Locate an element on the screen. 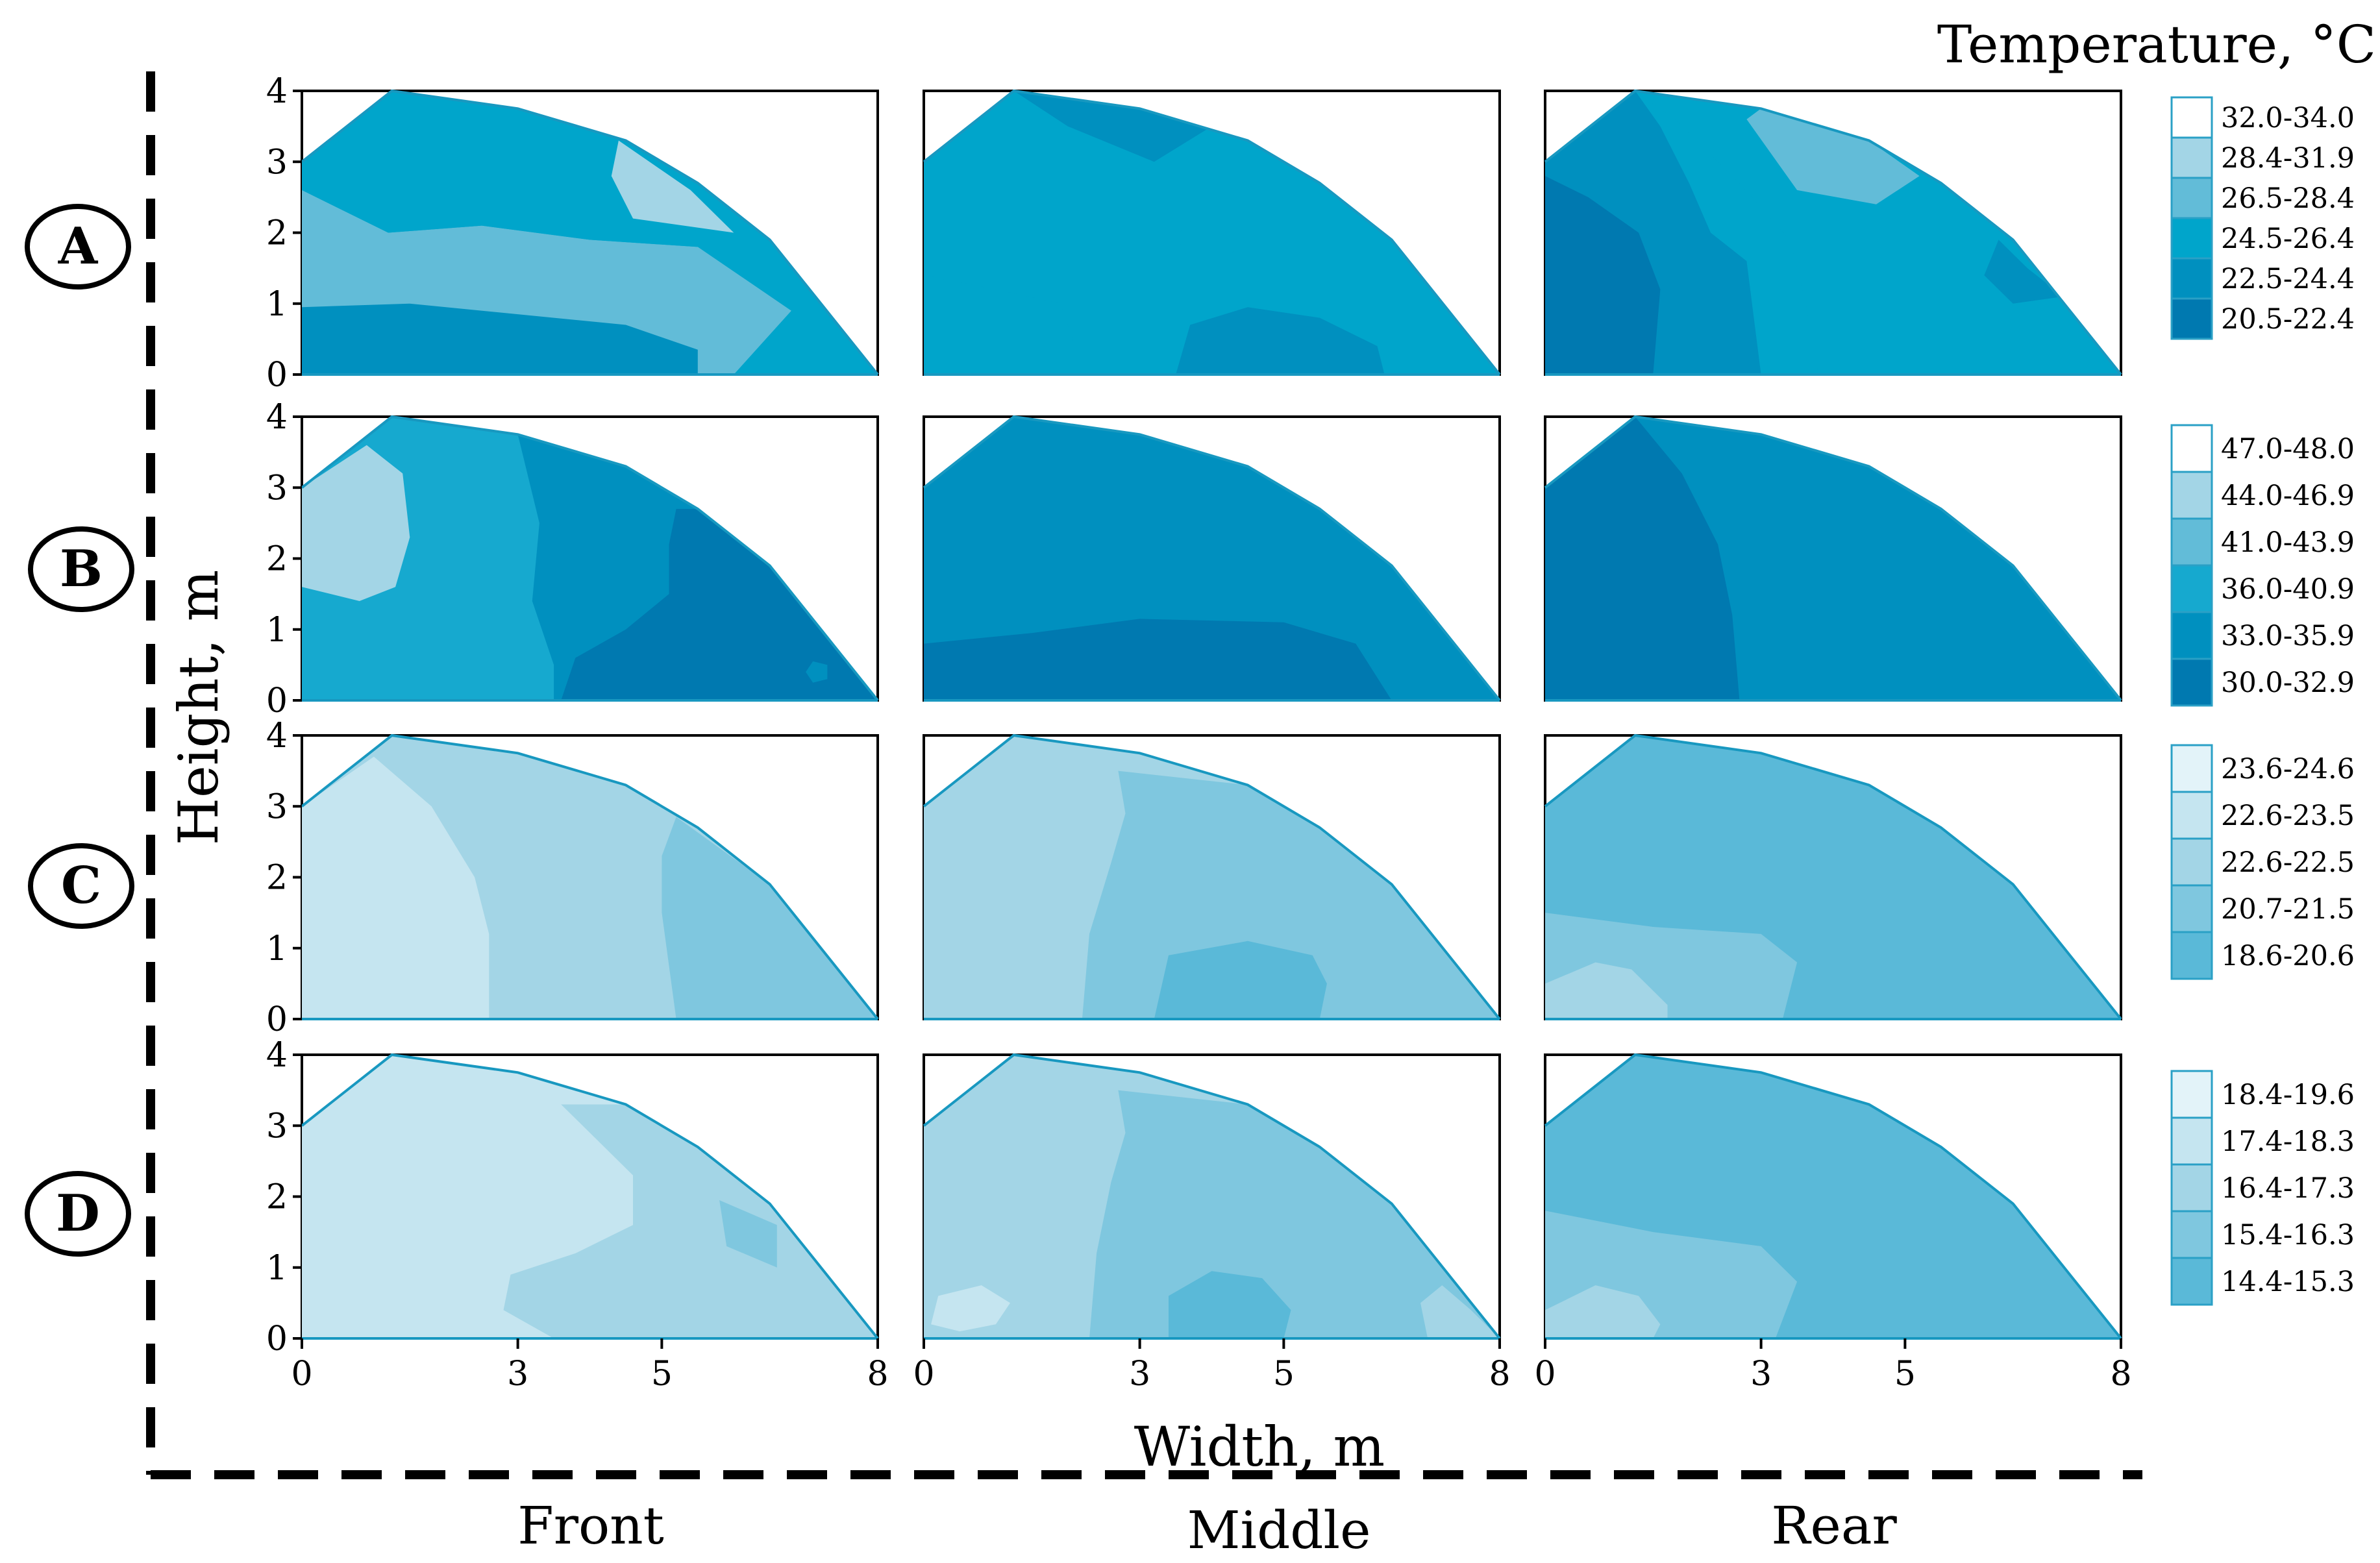 This screenshot has height=1563, width=2380. panel-d-middle-xtick-label-8: 8 is located at coordinates (1500, 1374).